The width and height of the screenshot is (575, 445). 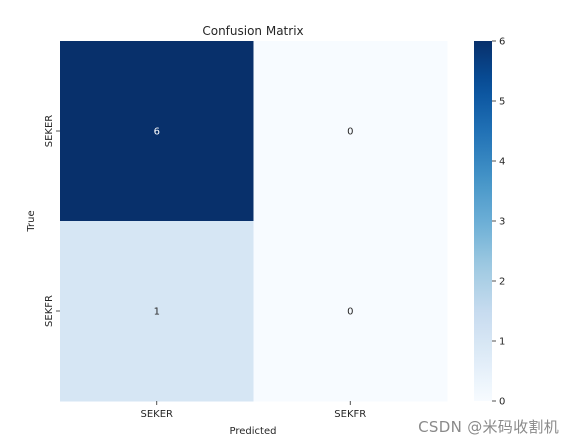 I want to click on x-tick-label: SEKFR, so click(x=350, y=414).